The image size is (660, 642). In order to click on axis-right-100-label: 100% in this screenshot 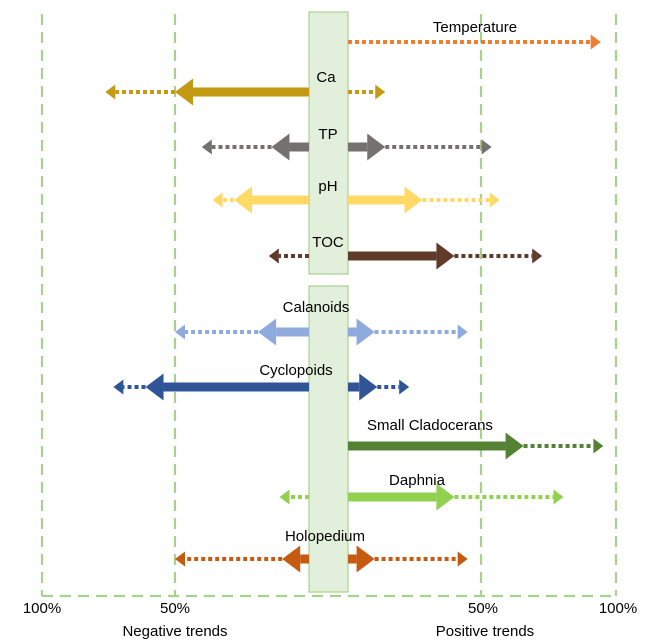, I will do `click(618, 608)`.